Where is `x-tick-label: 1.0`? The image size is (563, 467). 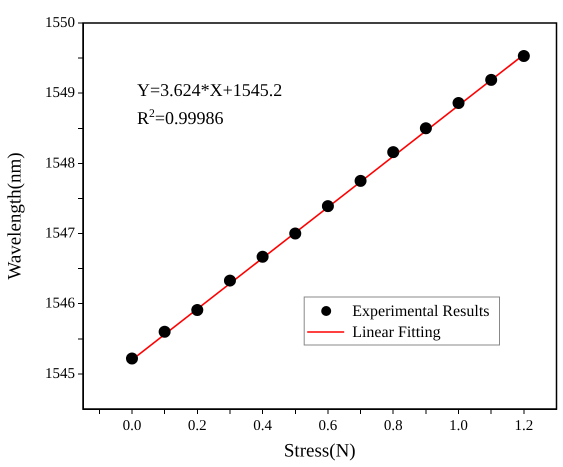 x-tick-label: 1.0 is located at coordinates (458, 426).